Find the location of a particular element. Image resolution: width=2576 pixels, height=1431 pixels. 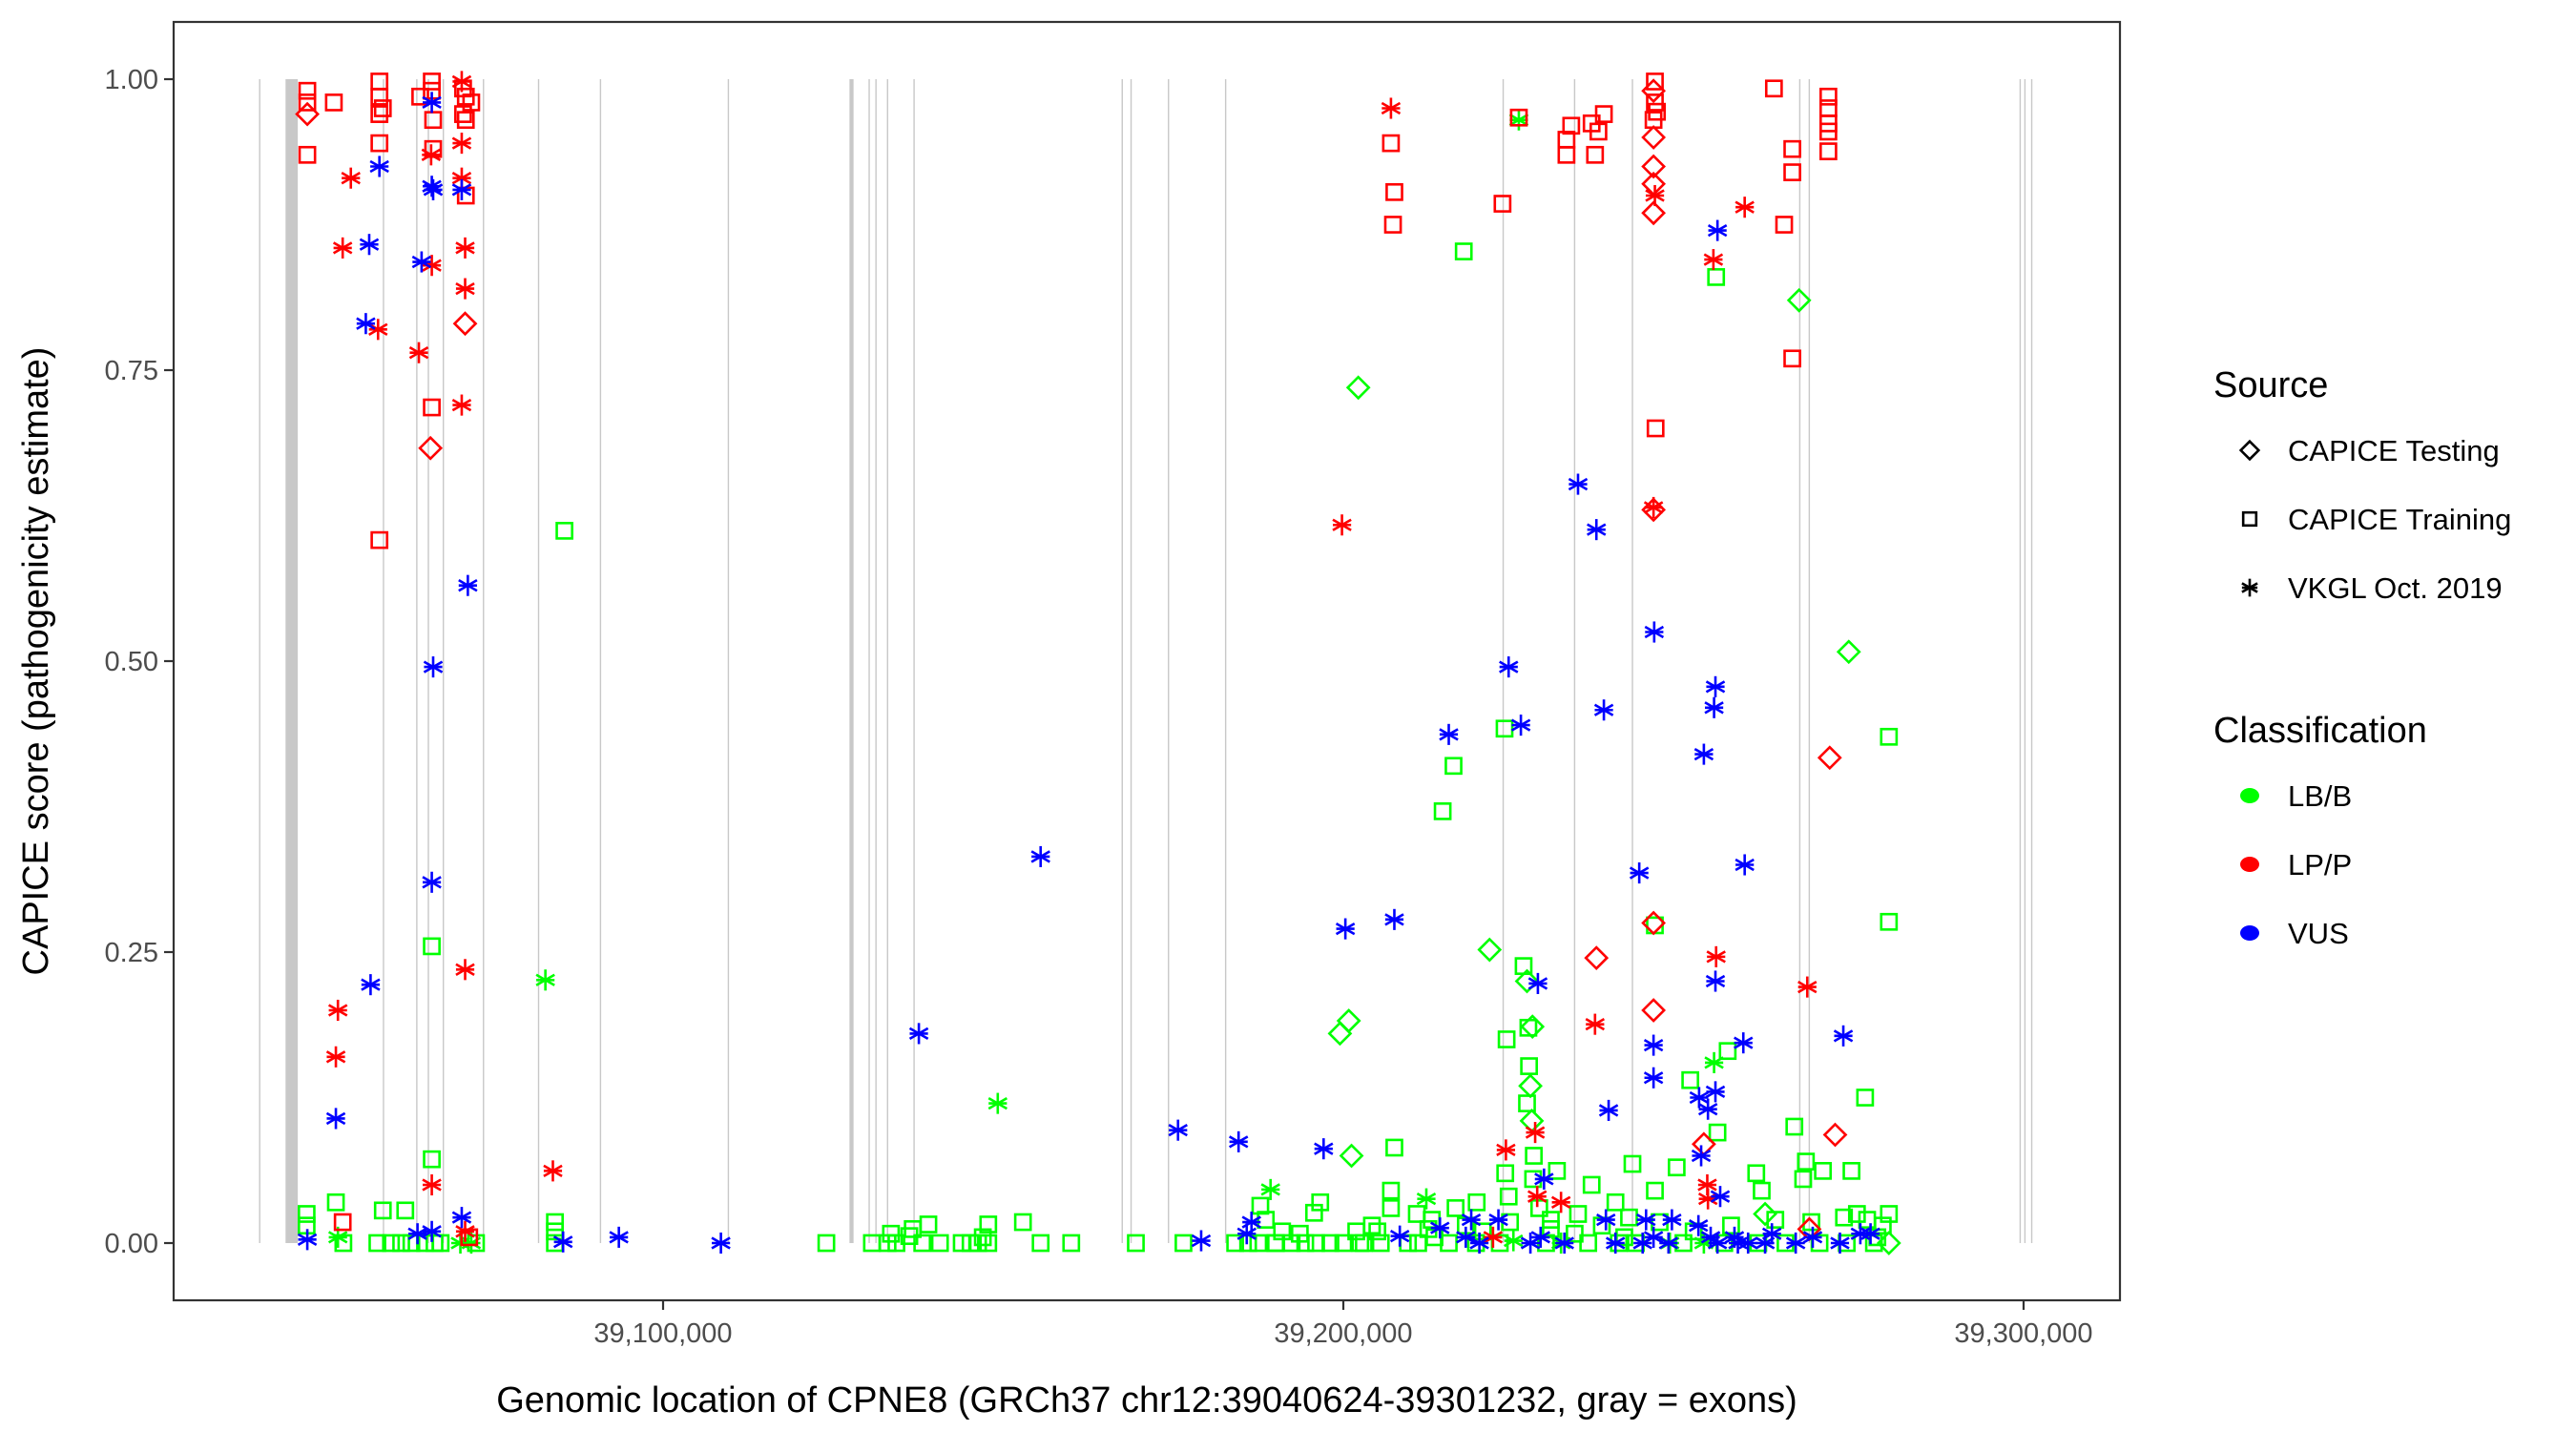

square-icon is located at coordinates (2249, 519).